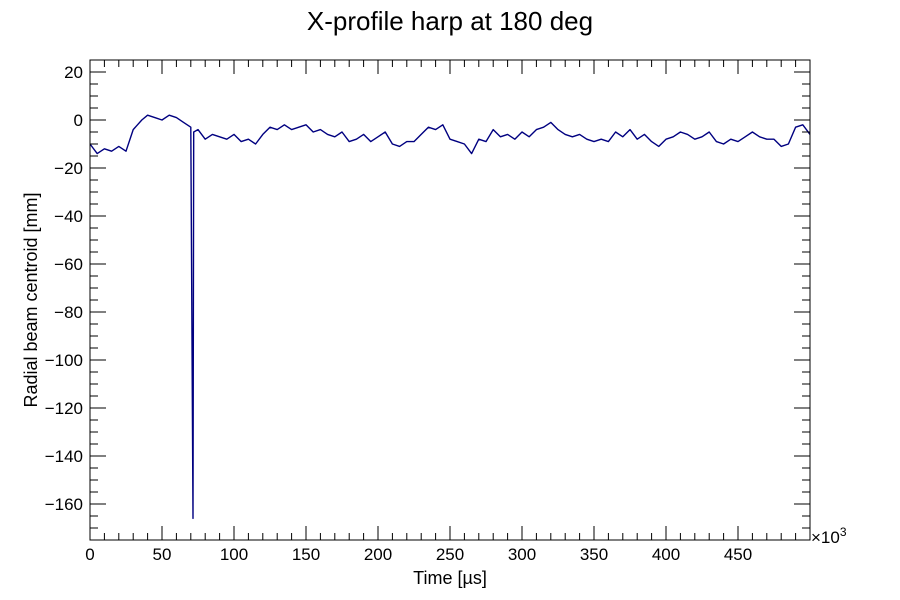  What do you see at coordinates (843, 532) in the screenshot?
I see `x-exponent-power: 3` at bounding box center [843, 532].